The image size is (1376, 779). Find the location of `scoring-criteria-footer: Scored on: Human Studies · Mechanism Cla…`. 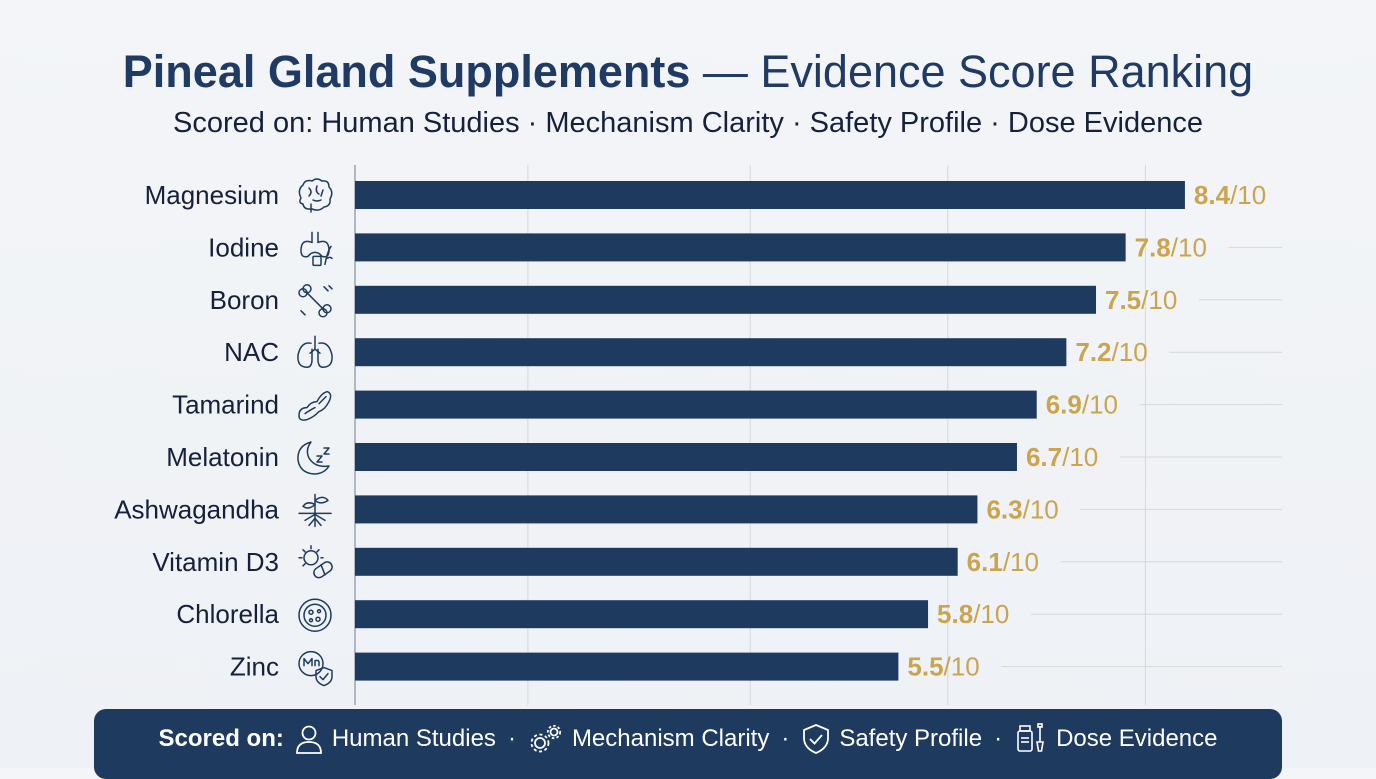

scoring-criteria-footer: Scored on: Human Studies · Mechanism Cla… is located at coordinates (688, 744).